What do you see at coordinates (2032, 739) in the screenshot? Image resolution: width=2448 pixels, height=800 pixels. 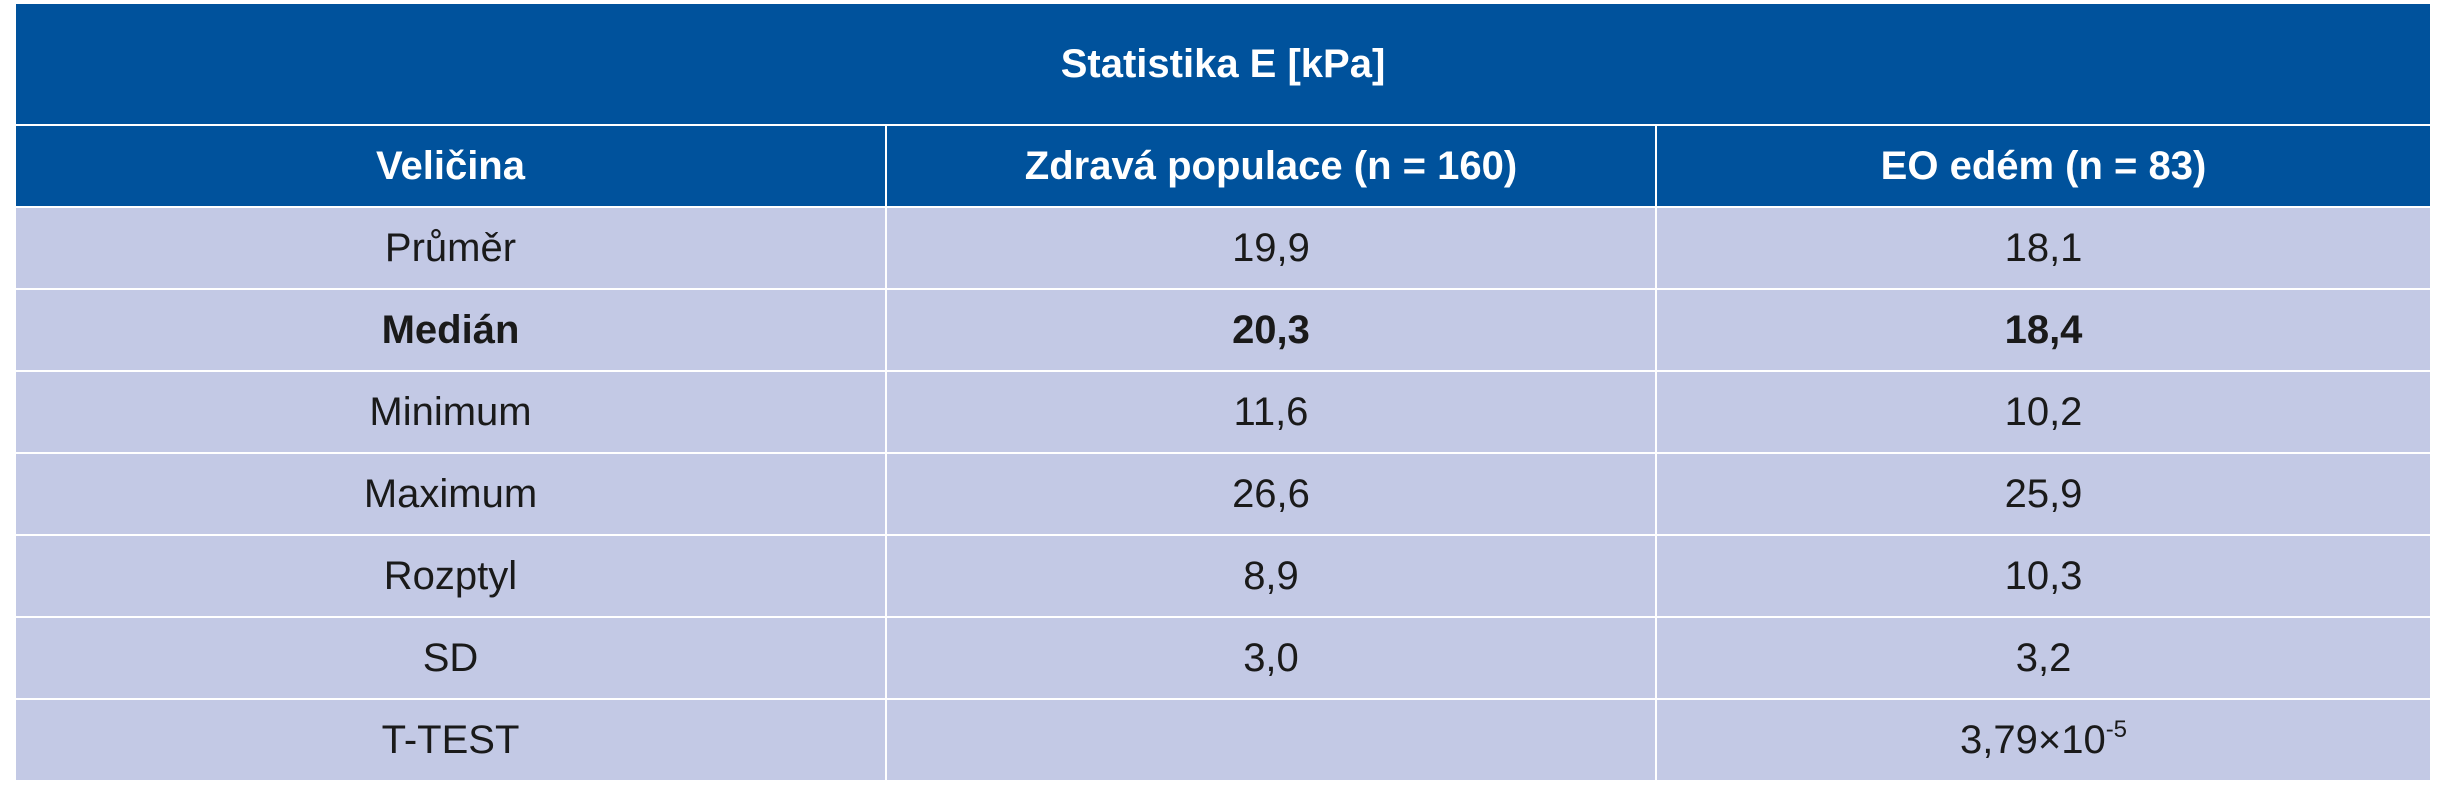 I see `ttest-mantissa: 3,79×10` at bounding box center [2032, 739].